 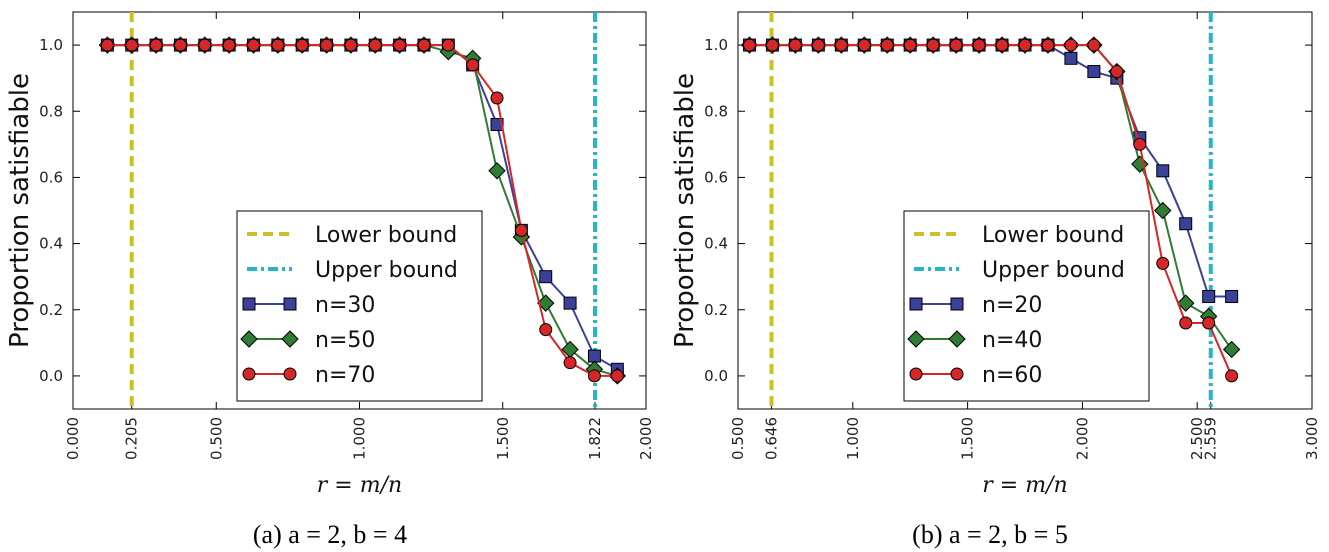 What do you see at coordinates (1197, 438) in the screenshot?
I see `x-tick-label: 2.500` at bounding box center [1197, 438].